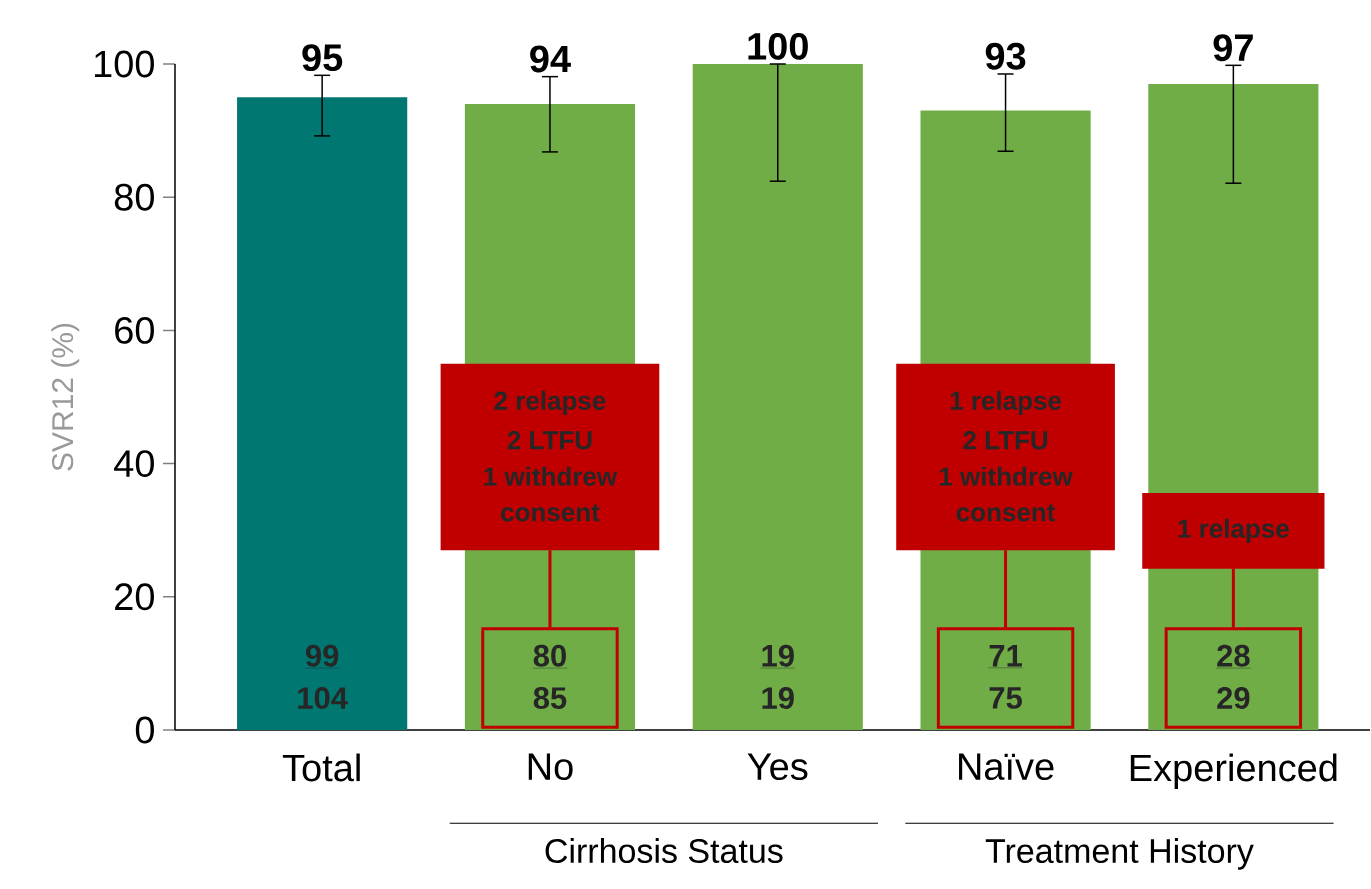 The width and height of the screenshot is (1371, 889). What do you see at coordinates (664, 851) in the screenshot?
I see `text: Cirrhosis Status` at bounding box center [664, 851].